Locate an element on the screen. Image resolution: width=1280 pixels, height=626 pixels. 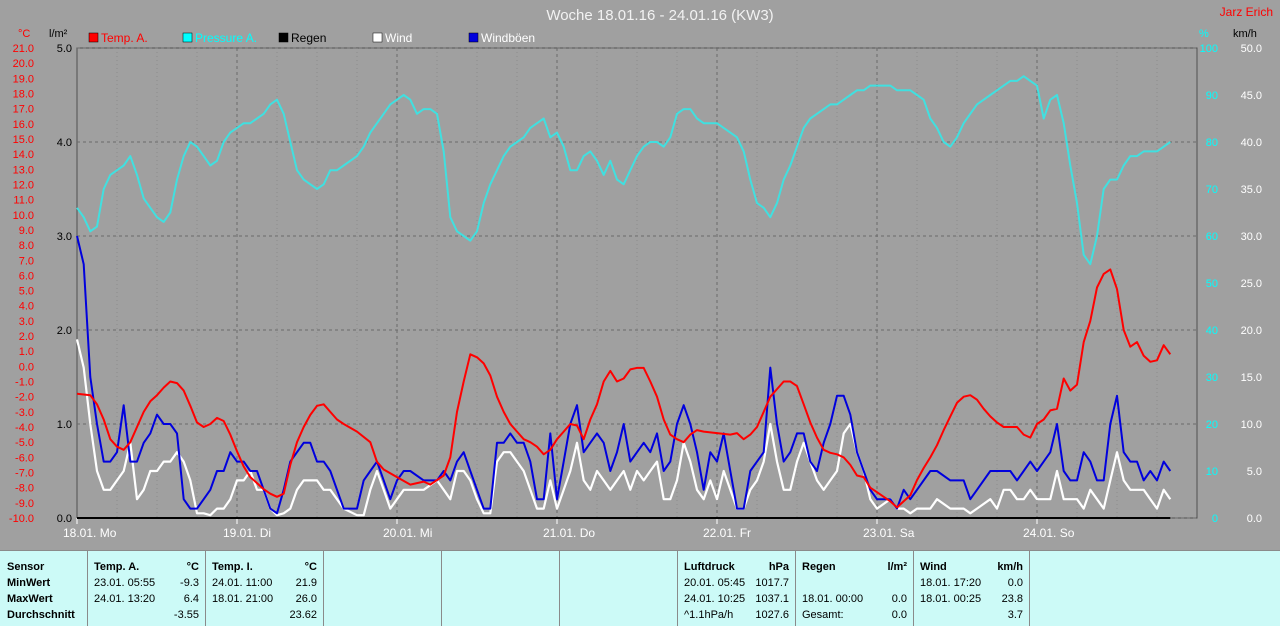
temp-tick-label: -4.0 is located at coordinates (24, 428).